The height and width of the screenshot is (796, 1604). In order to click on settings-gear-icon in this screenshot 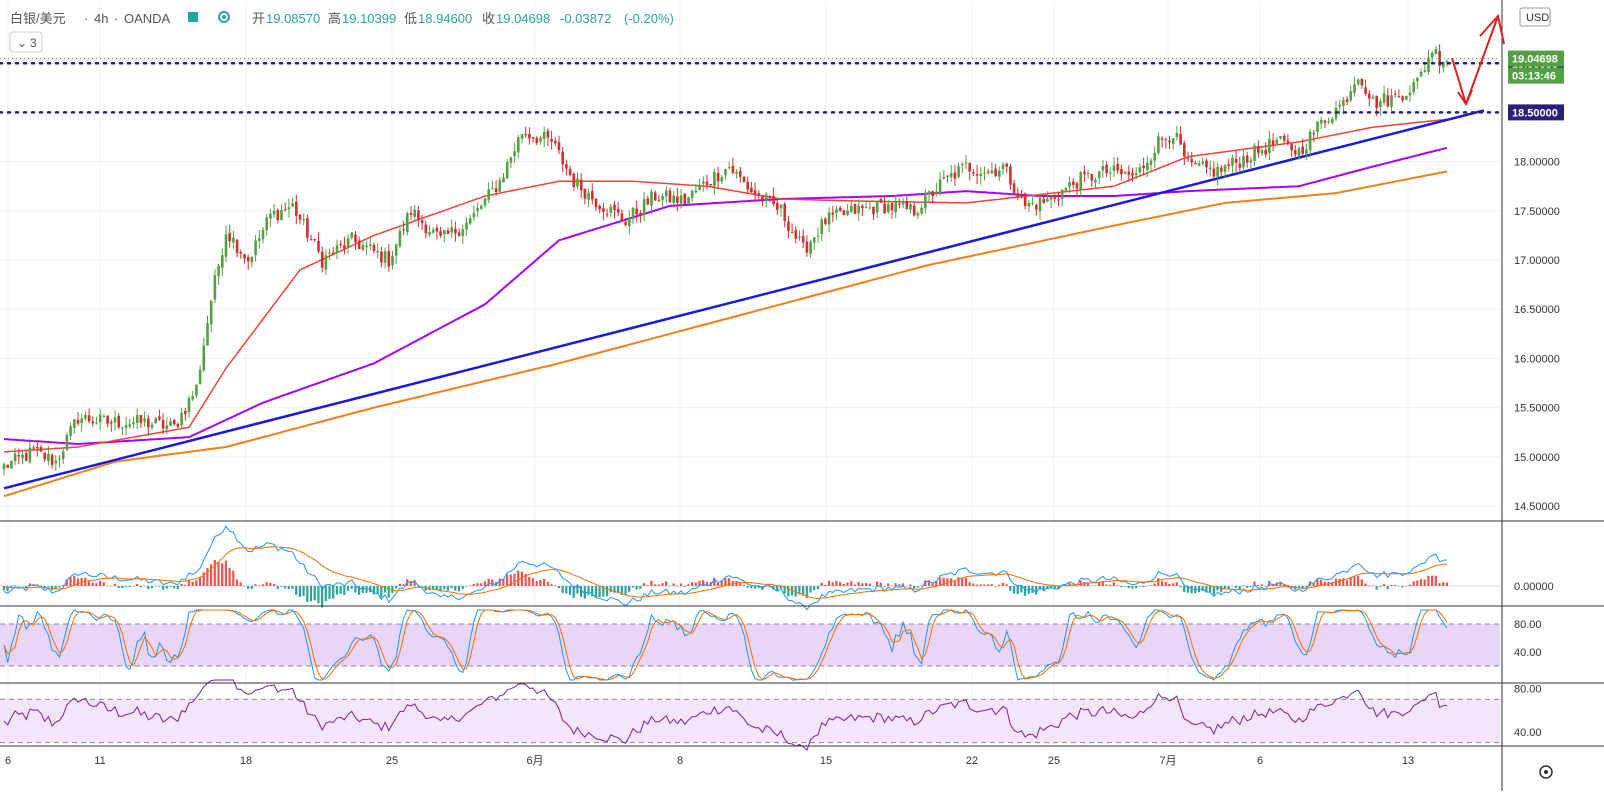, I will do `click(1546, 772)`.